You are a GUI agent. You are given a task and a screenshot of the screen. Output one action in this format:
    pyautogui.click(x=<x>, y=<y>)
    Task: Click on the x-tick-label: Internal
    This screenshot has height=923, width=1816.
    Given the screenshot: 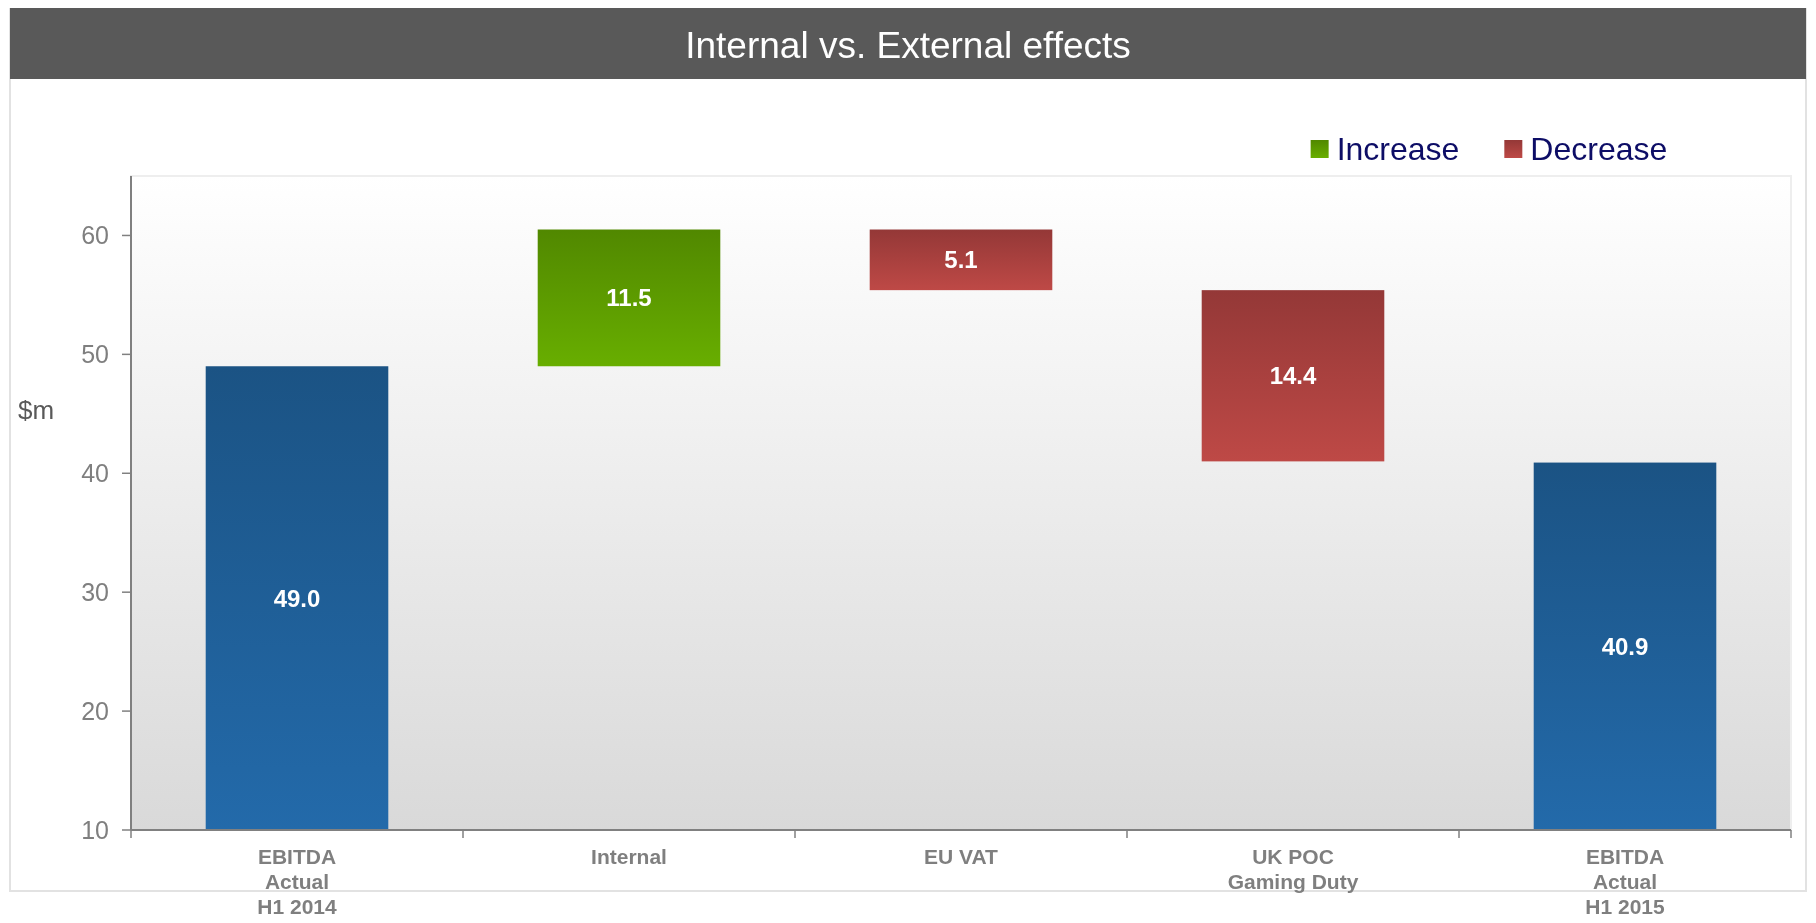 What is the action you would take?
    pyautogui.click(x=629, y=856)
    